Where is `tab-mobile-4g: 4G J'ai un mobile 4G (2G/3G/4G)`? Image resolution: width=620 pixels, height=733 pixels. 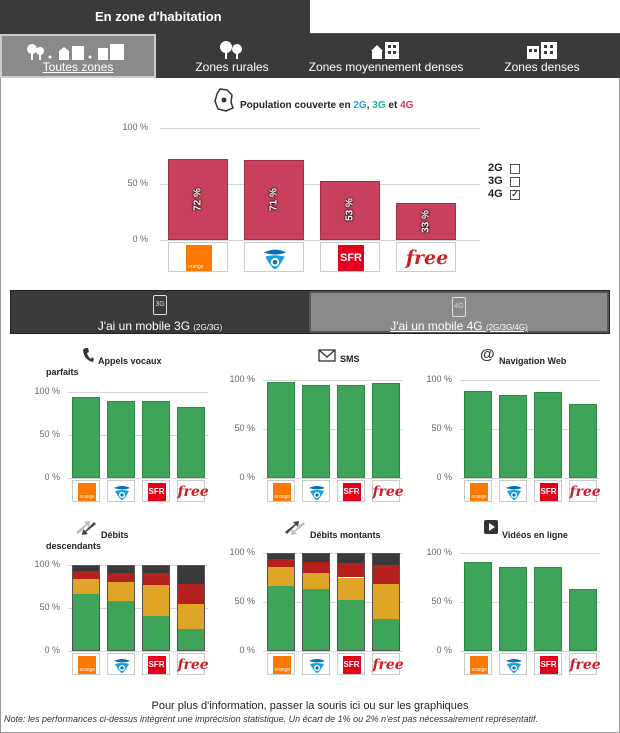 tab-mobile-4g: 4G J'ai un mobile 4G (2G/3G/4G) is located at coordinates (459, 312).